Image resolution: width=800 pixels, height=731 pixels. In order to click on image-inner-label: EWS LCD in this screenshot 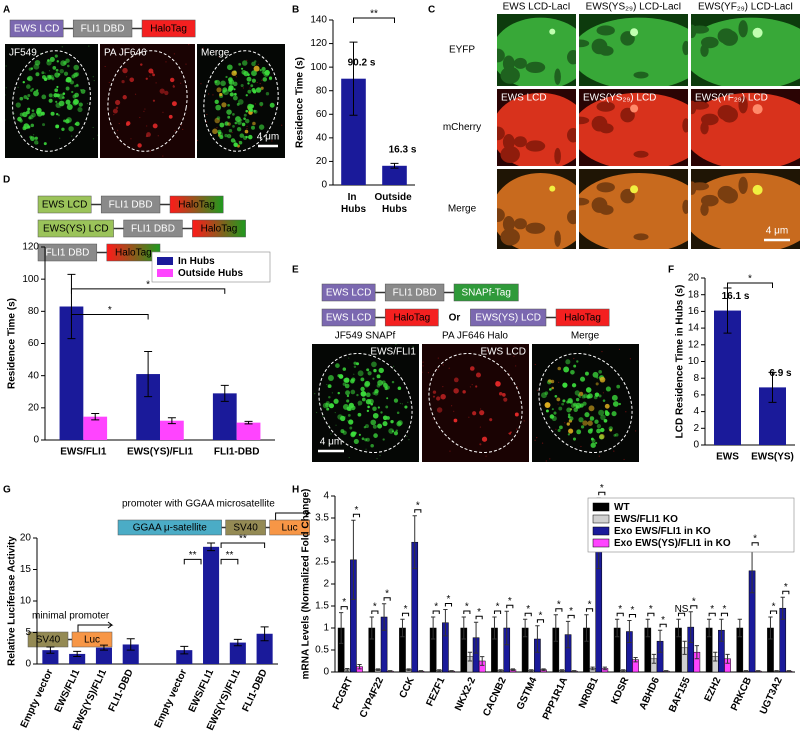, I will do `click(524, 98)`.